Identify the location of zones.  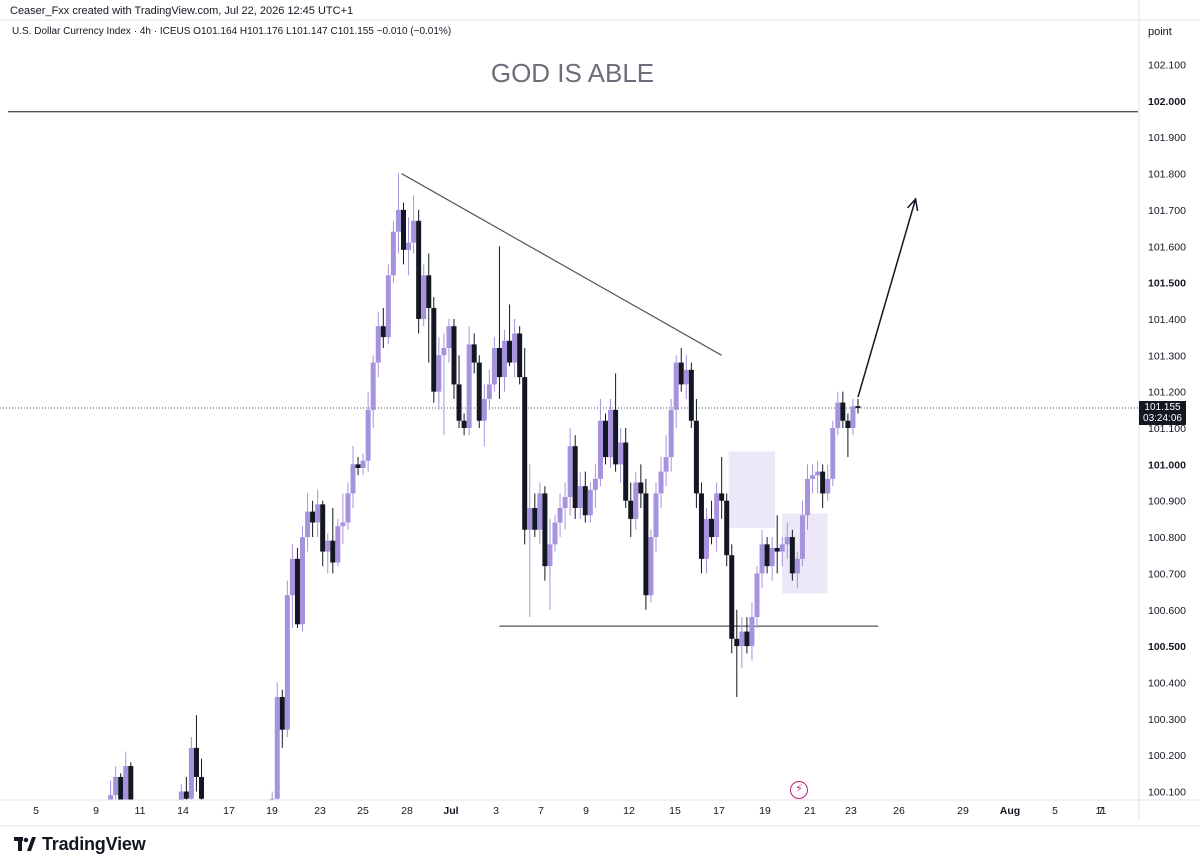
(778, 522).